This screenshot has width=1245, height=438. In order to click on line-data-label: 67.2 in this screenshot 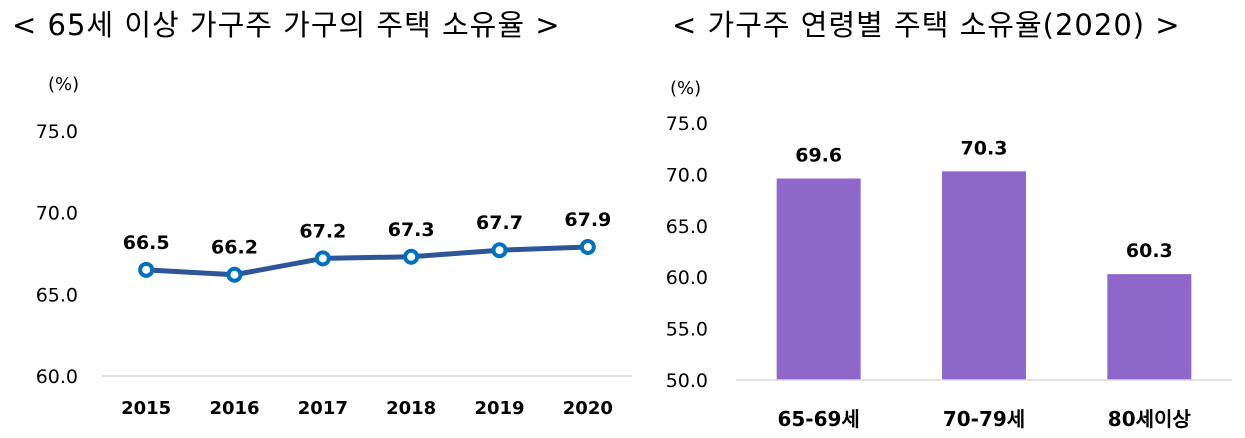, I will do `click(322, 231)`.